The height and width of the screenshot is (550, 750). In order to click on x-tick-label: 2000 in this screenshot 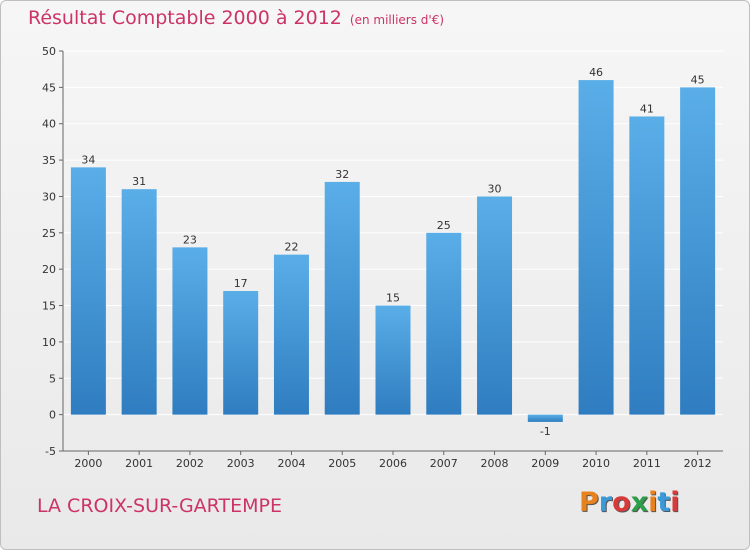, I will do `click(88, 463)`.